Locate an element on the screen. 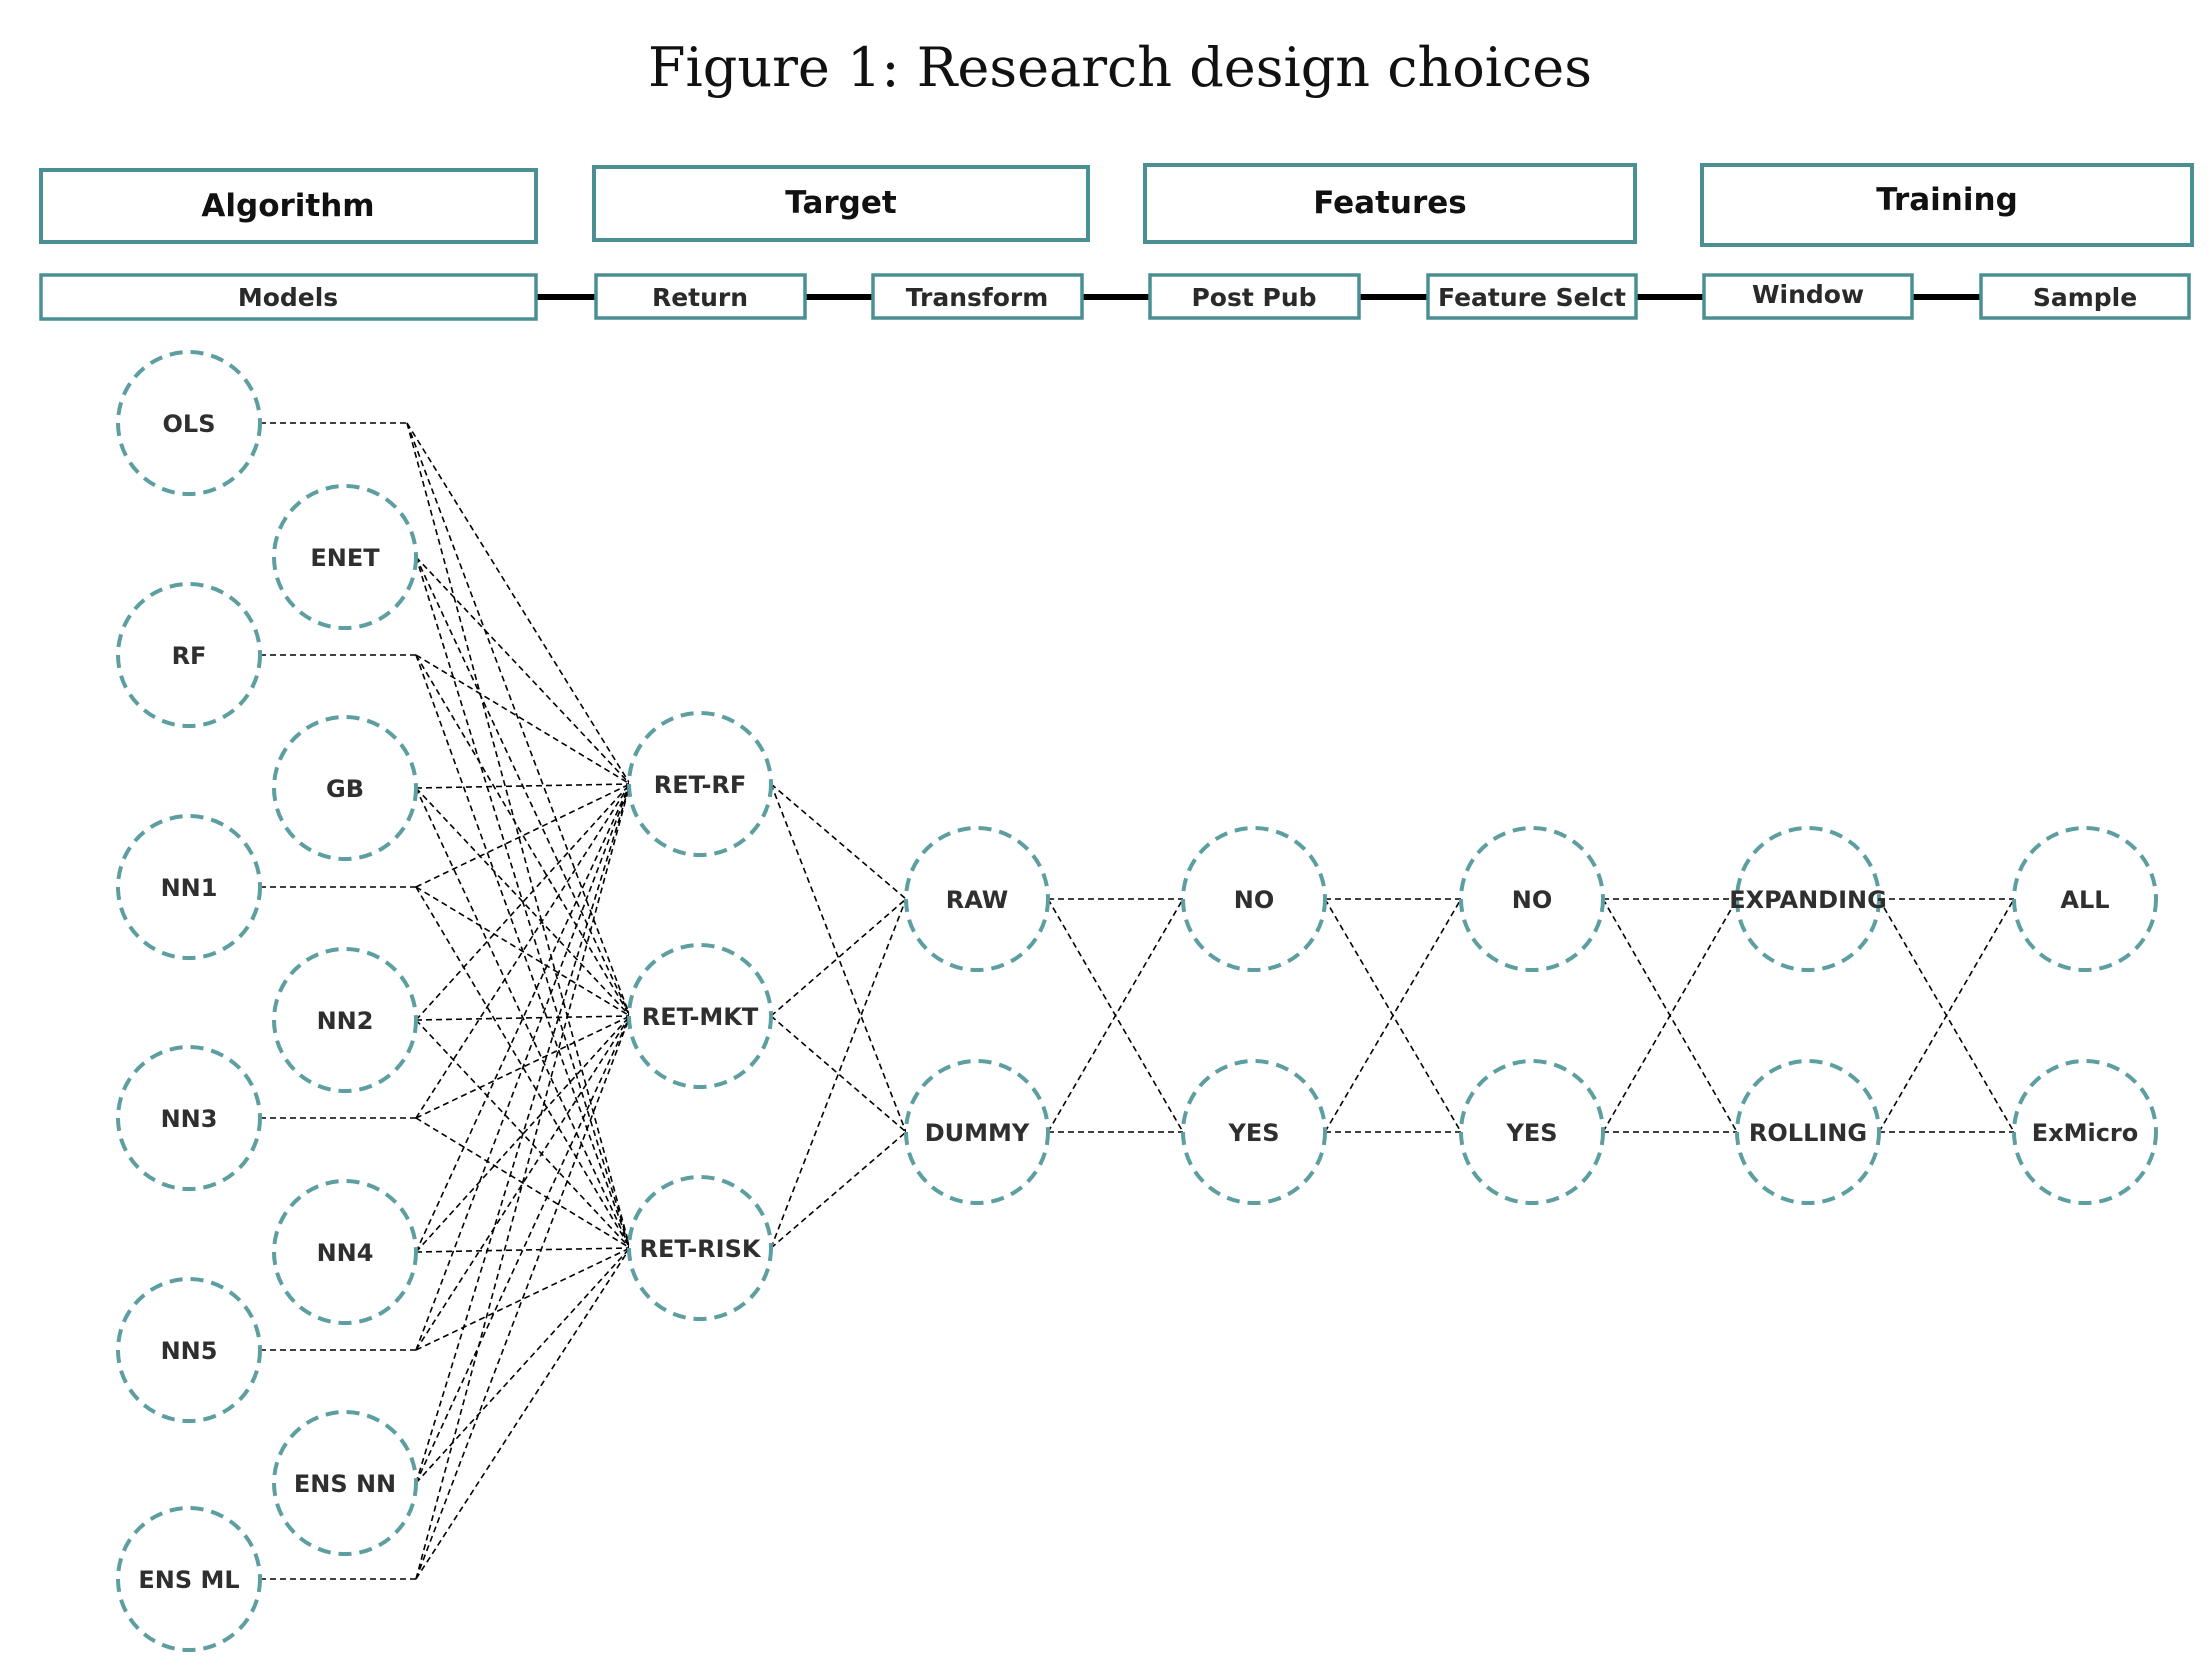  node-nn2: NN2 is located at coordinates (345, 1020).